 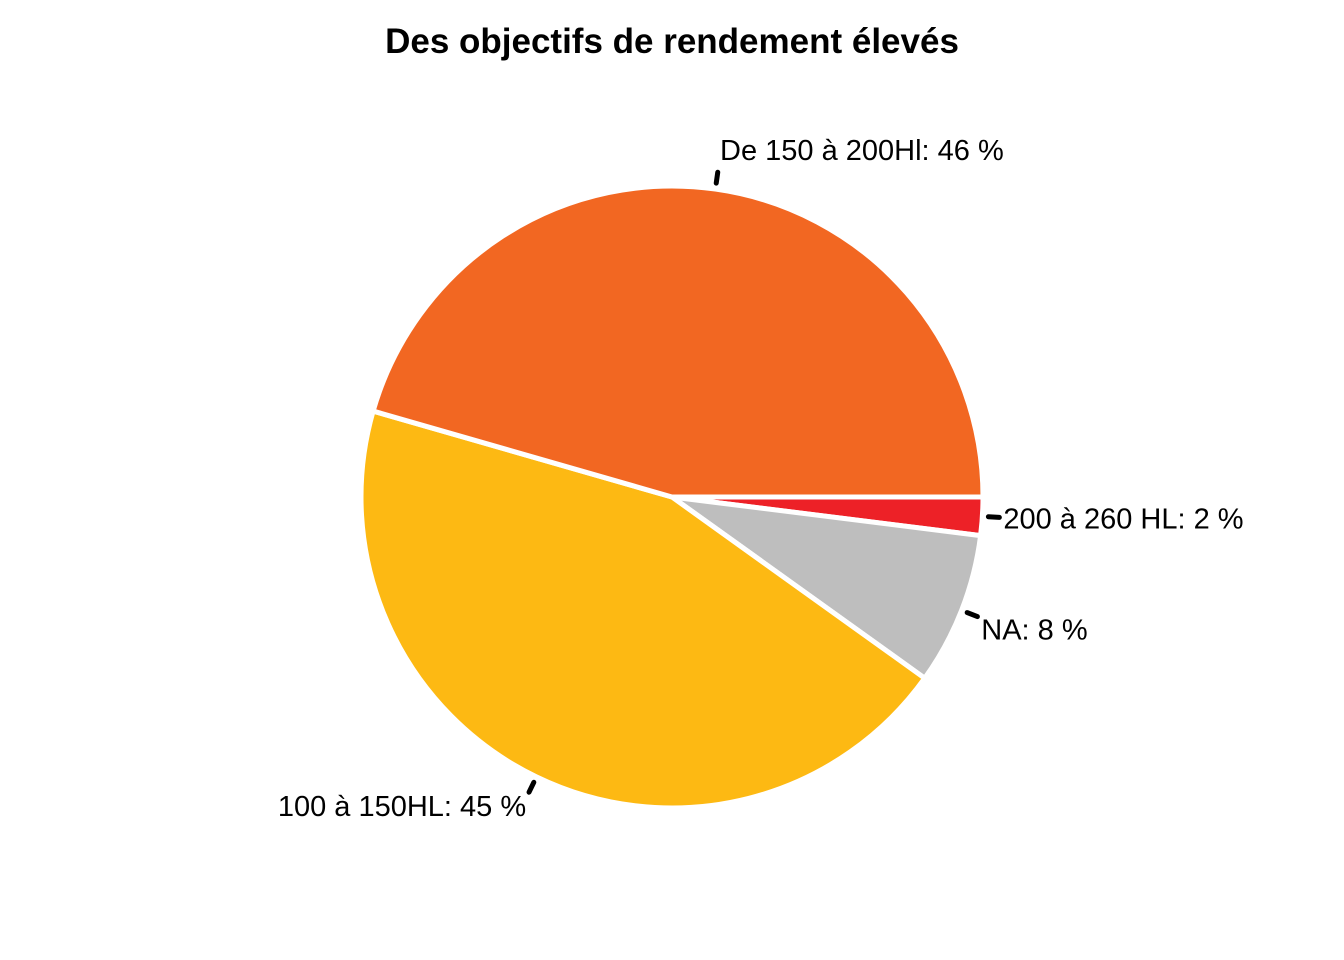 What do you see at coordinates (672, 41) in the screenshot?
I see `chart-title: Des objectifs de rendement élevés` at bounding box center [672, 41].